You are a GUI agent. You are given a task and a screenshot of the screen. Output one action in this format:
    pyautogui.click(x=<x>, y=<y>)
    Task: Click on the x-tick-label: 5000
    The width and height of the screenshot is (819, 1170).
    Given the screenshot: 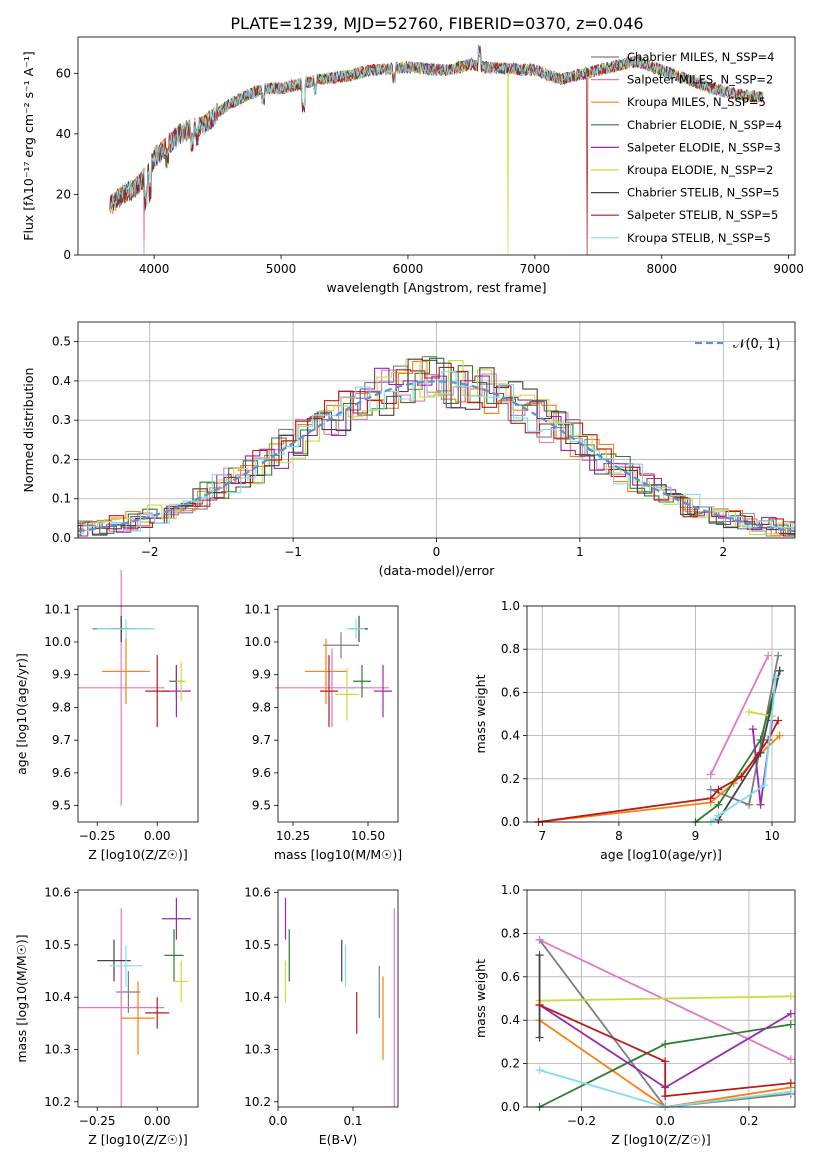 What is the action you would take?
    pyautogui.click(x=281, y=269)
    